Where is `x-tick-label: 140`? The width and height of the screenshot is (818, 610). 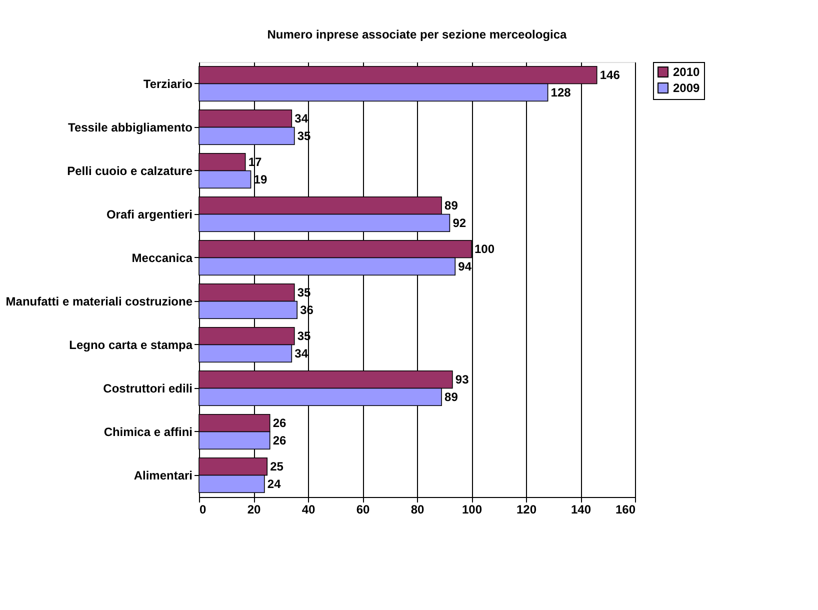
x-tick-label: 140 is located at coordinates (581, 509).